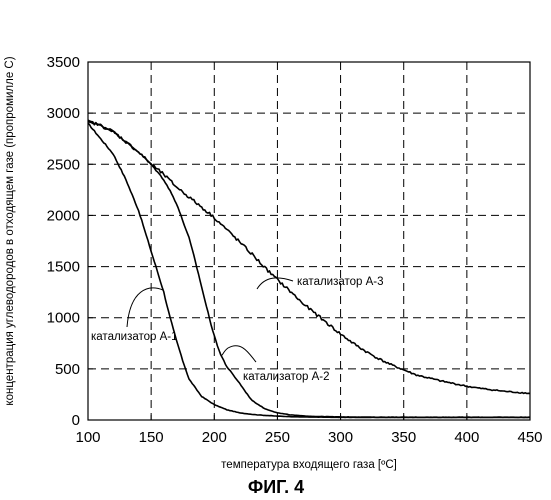  Describe the element at coordinates (277, 437) in the screenshot. I see `x-tick-label: 250` at that location.